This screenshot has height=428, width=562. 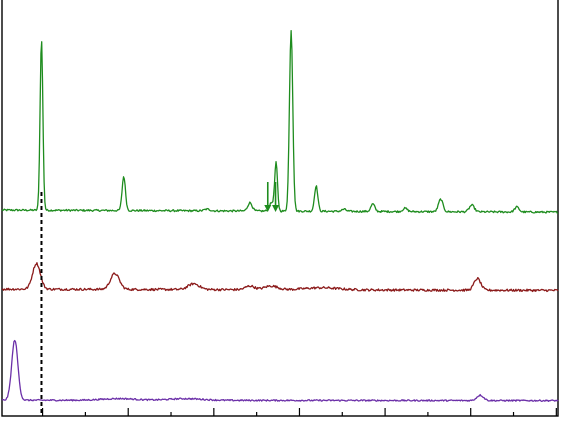 I want to click on annotation-group, so click(x=272, y=197).